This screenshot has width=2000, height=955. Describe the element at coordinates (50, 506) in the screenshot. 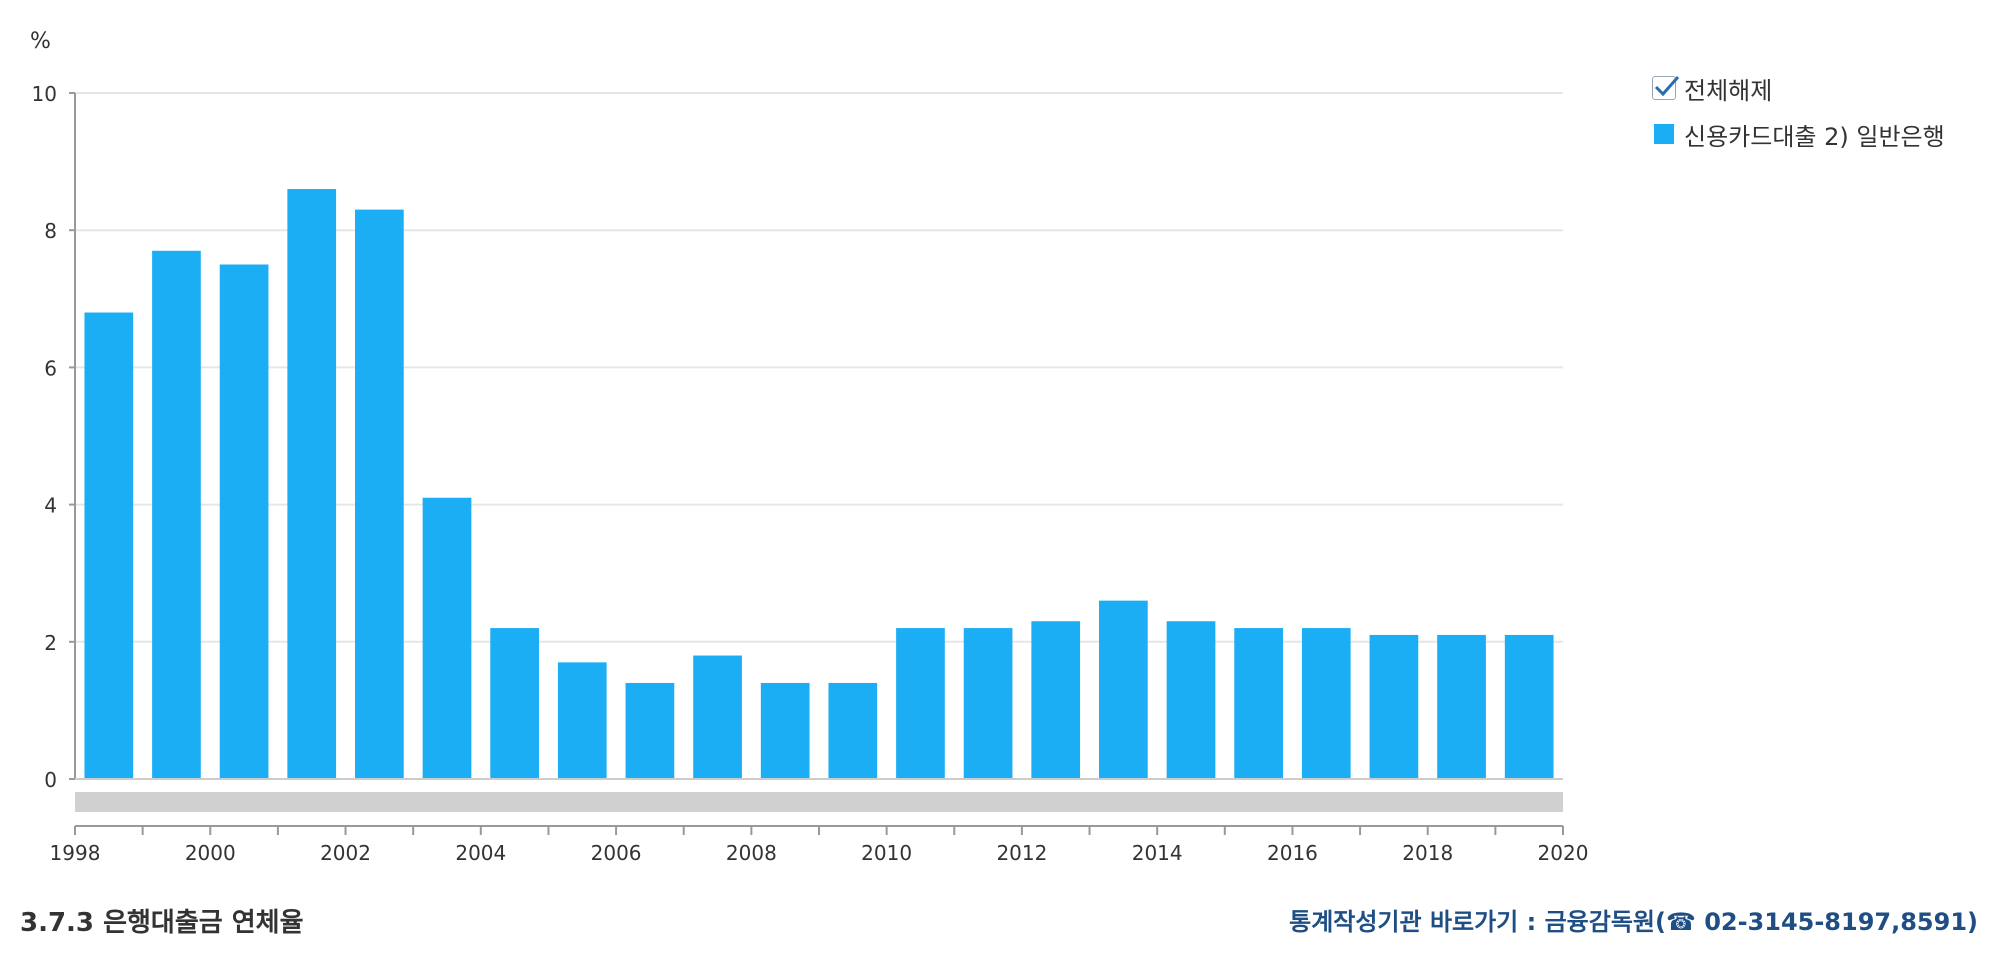

I see `y-tick-label: 4` at that location.